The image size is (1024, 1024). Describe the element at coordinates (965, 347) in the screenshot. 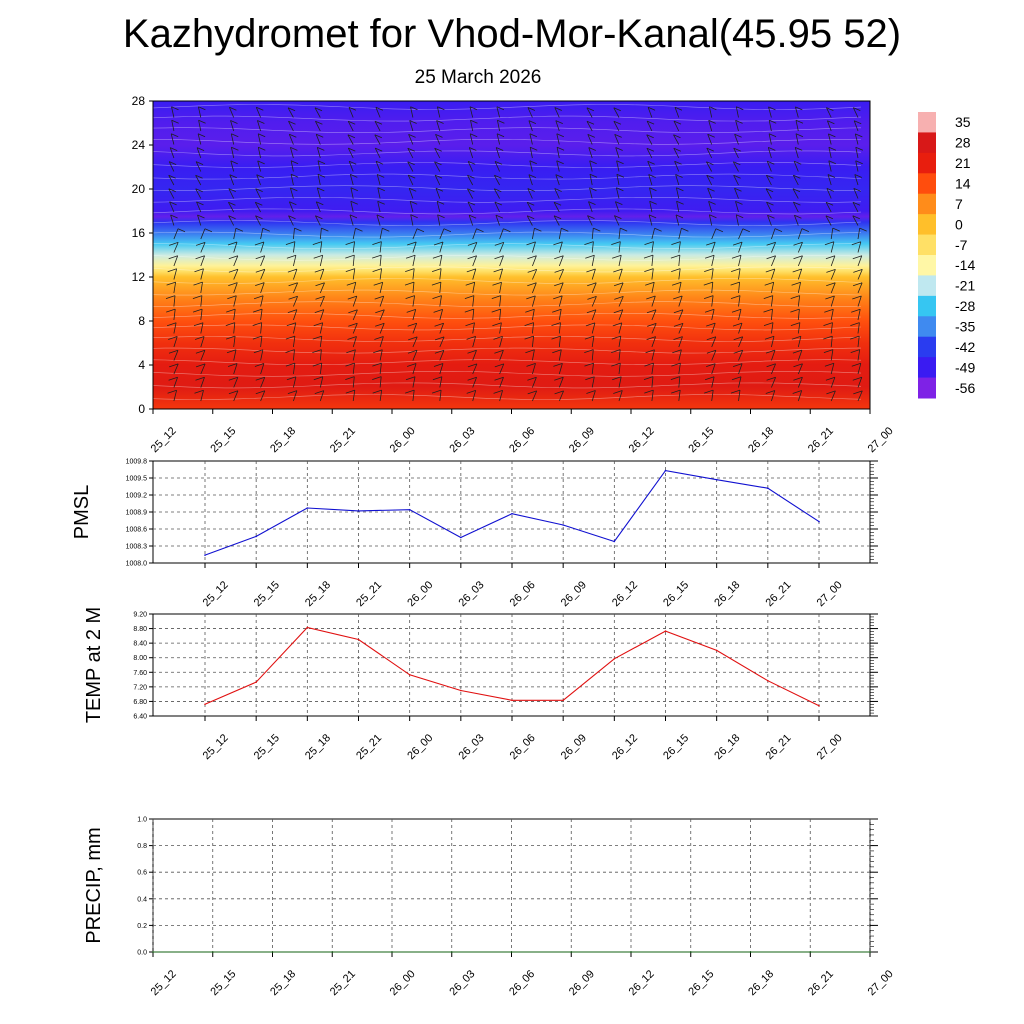

I see `colorbar-label: -42` at that location.